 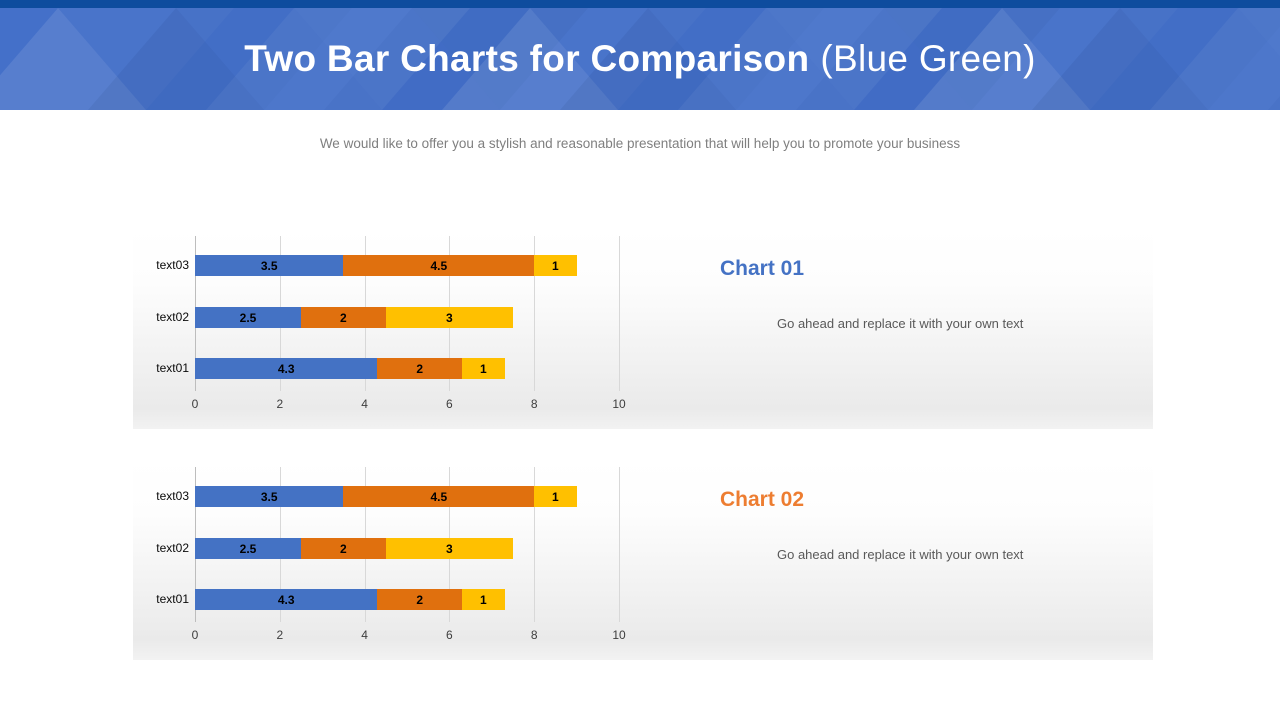 I want to click on top-accent-strip, so click(x=640, y=4).